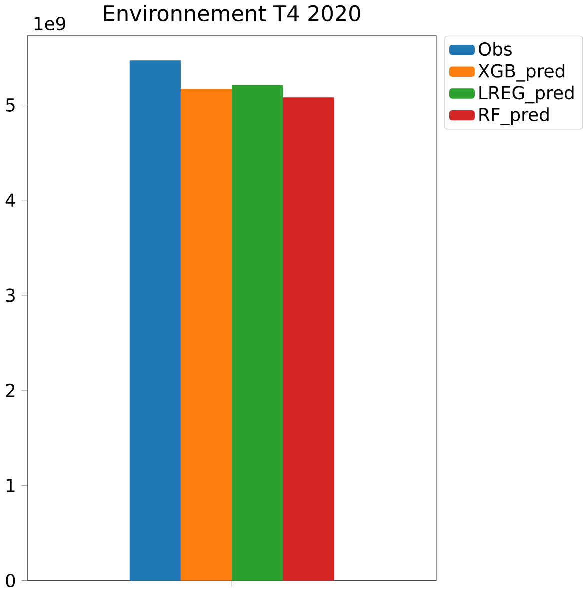  Describe the element at coordinates (11, 200) in the screenshot. I see `y-tick-label: 4` at that location.